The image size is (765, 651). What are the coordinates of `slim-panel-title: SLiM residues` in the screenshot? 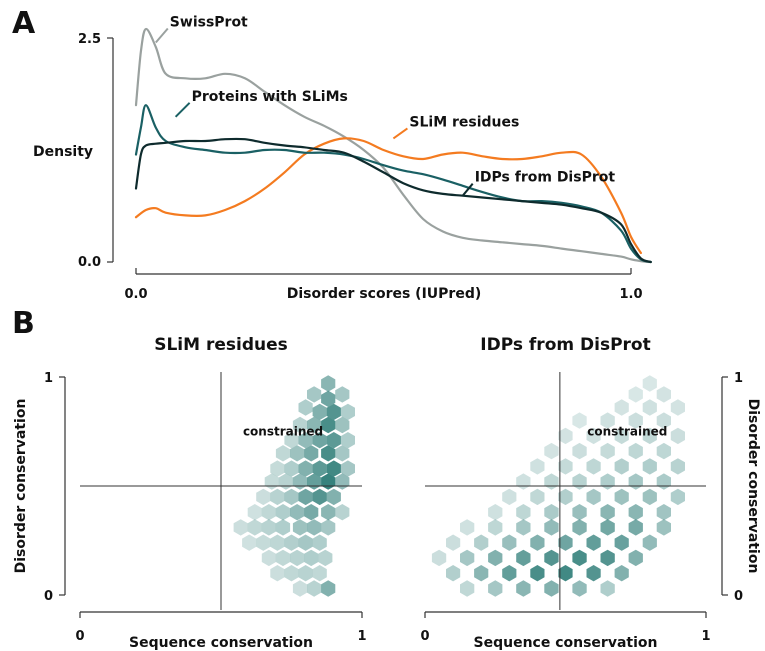 It's located at (221, 345).